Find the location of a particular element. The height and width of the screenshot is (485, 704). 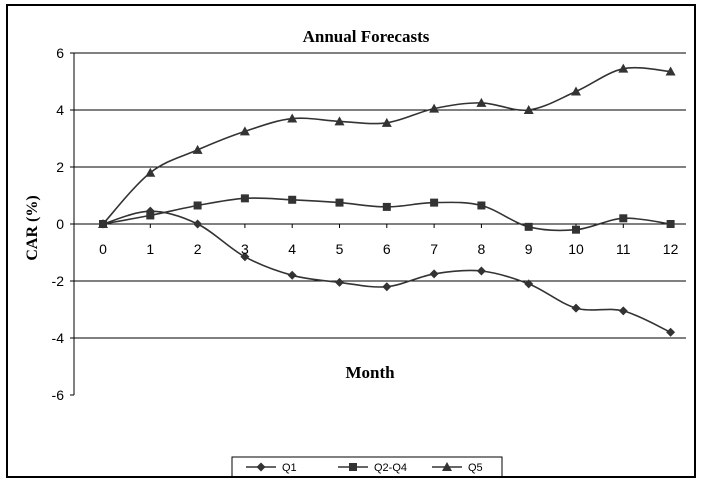

y-axis-label: CAR (%) is located at coordinates (32, 227).